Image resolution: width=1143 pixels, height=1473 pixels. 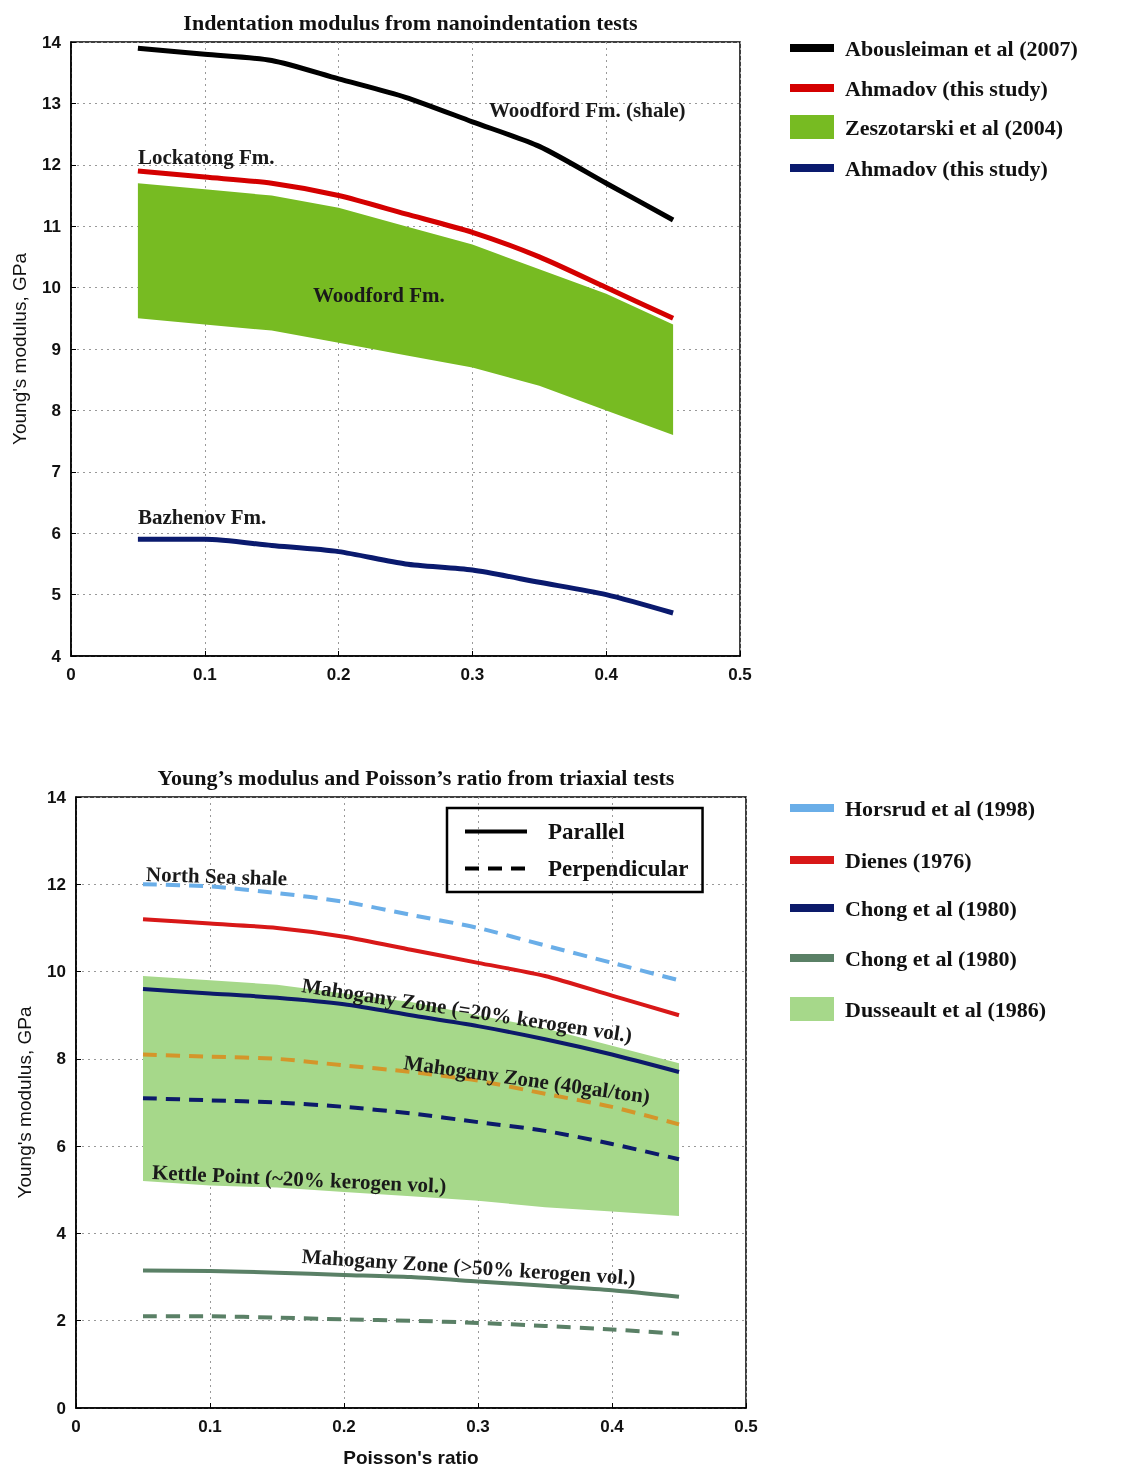 I want to click on y-tick-label: 7, so click(x=56, y=472).